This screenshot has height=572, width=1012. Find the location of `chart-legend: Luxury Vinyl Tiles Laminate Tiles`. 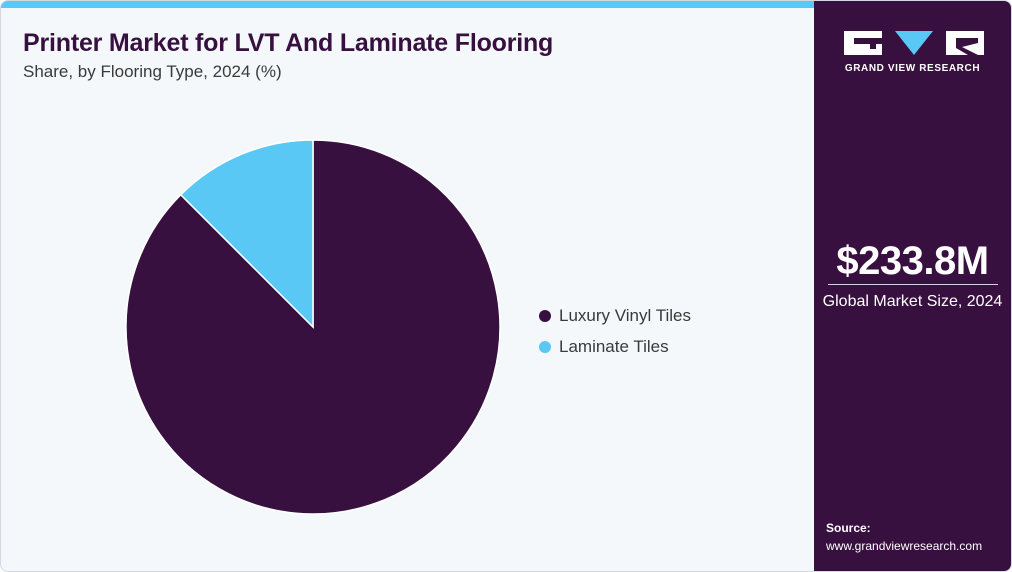

chart-legend: Luxury Vinyl Tiles Laminate Tiles is located at coordinates (615, 331).